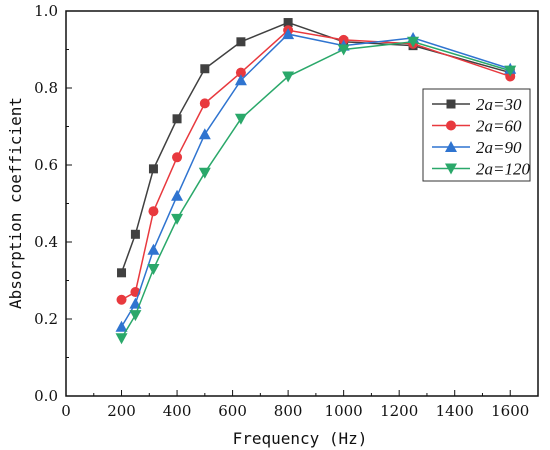 Image resolution: width=550 pixels, height=450 pixels. I want to click on x-tick-label: 1600, so click(510, 411).